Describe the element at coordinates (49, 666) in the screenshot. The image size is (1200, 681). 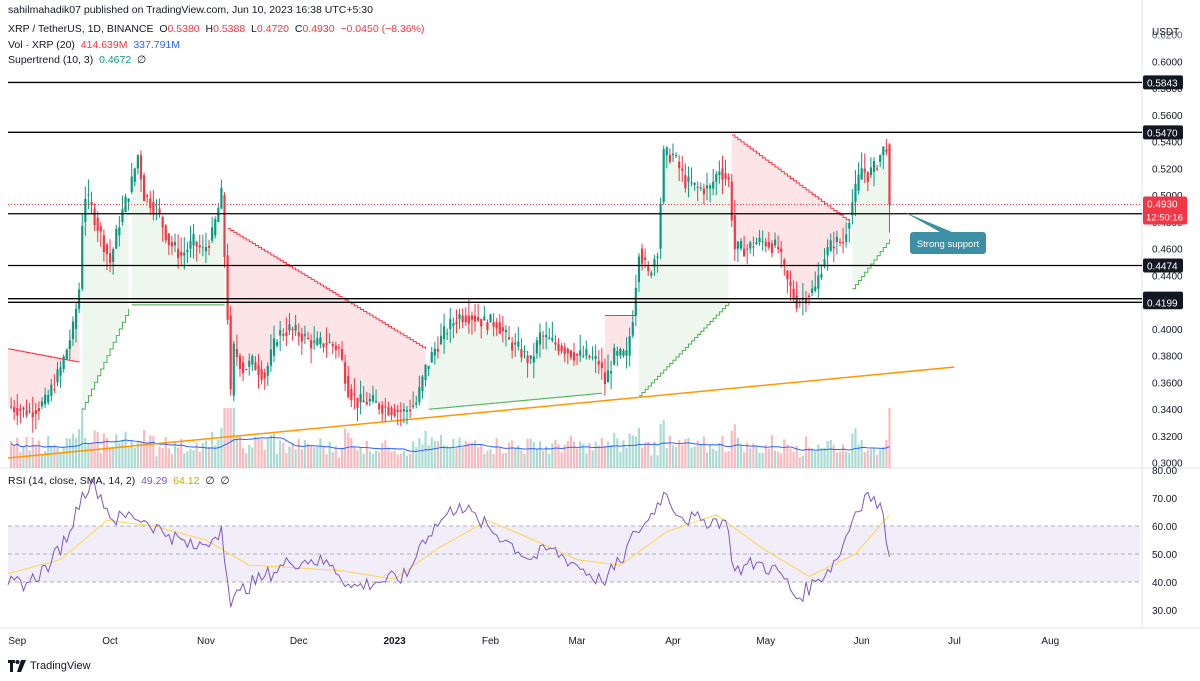
I see `tradingview-logo: TradingView` at that location.